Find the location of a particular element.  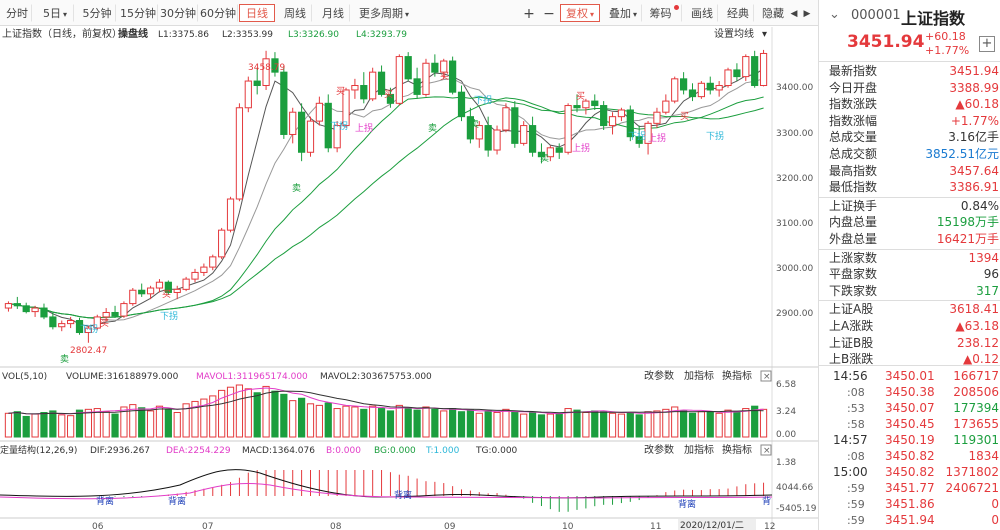

period-tab-monthly: 月线 is located at coordinates (333, 13).